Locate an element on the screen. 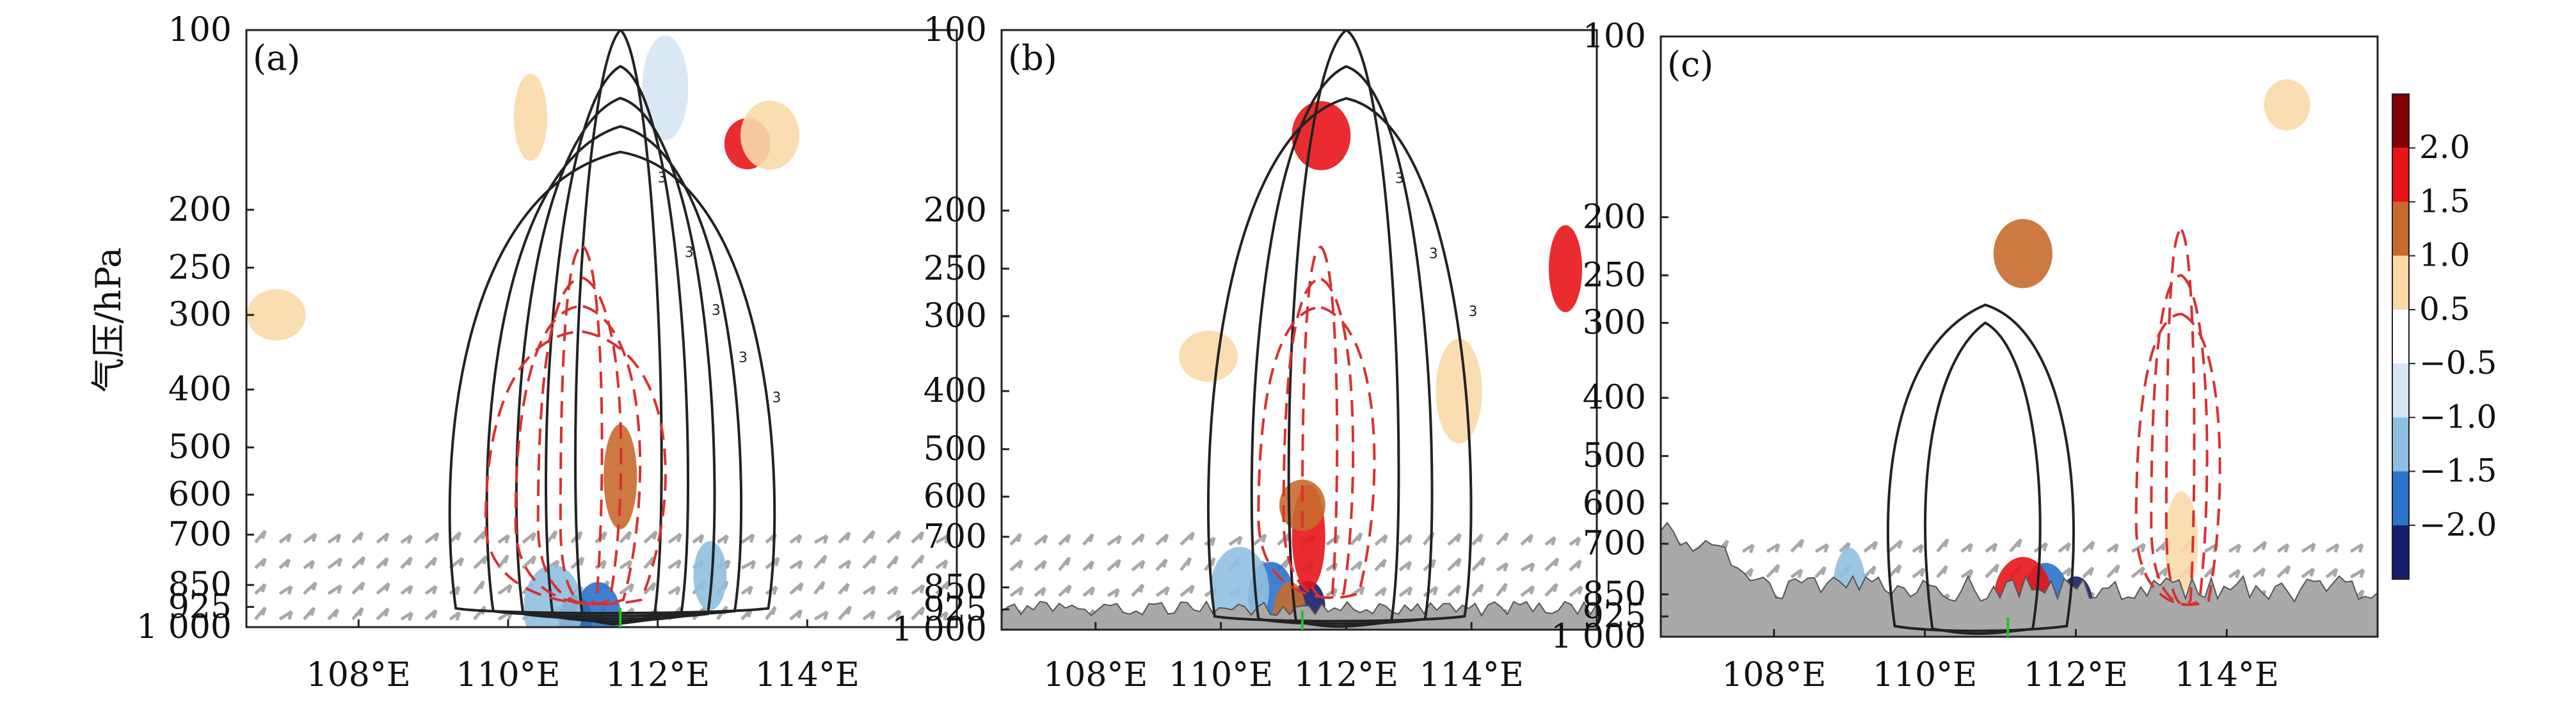 This screenshot has height=702, width=2576. y-axis-label: 气压/hPa is located at coordinates (108, 319).